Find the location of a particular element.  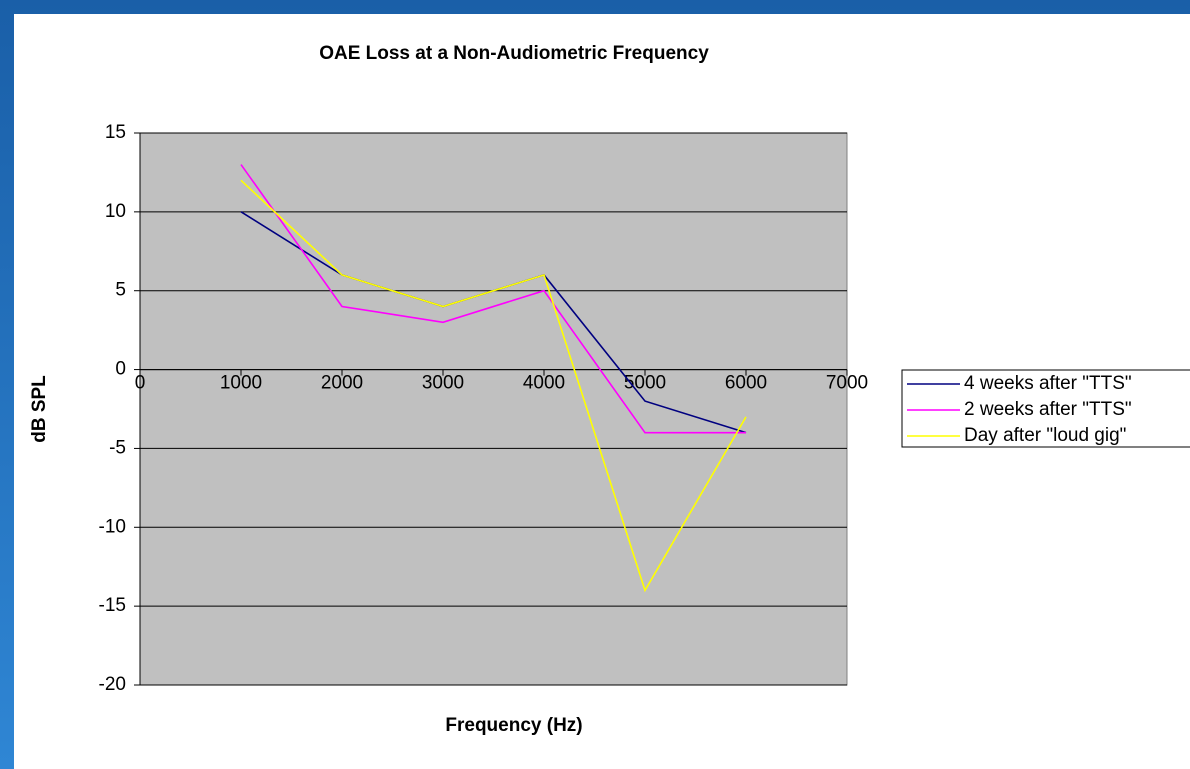

y-tick-label: 15 is located at coordinates (115, 132).